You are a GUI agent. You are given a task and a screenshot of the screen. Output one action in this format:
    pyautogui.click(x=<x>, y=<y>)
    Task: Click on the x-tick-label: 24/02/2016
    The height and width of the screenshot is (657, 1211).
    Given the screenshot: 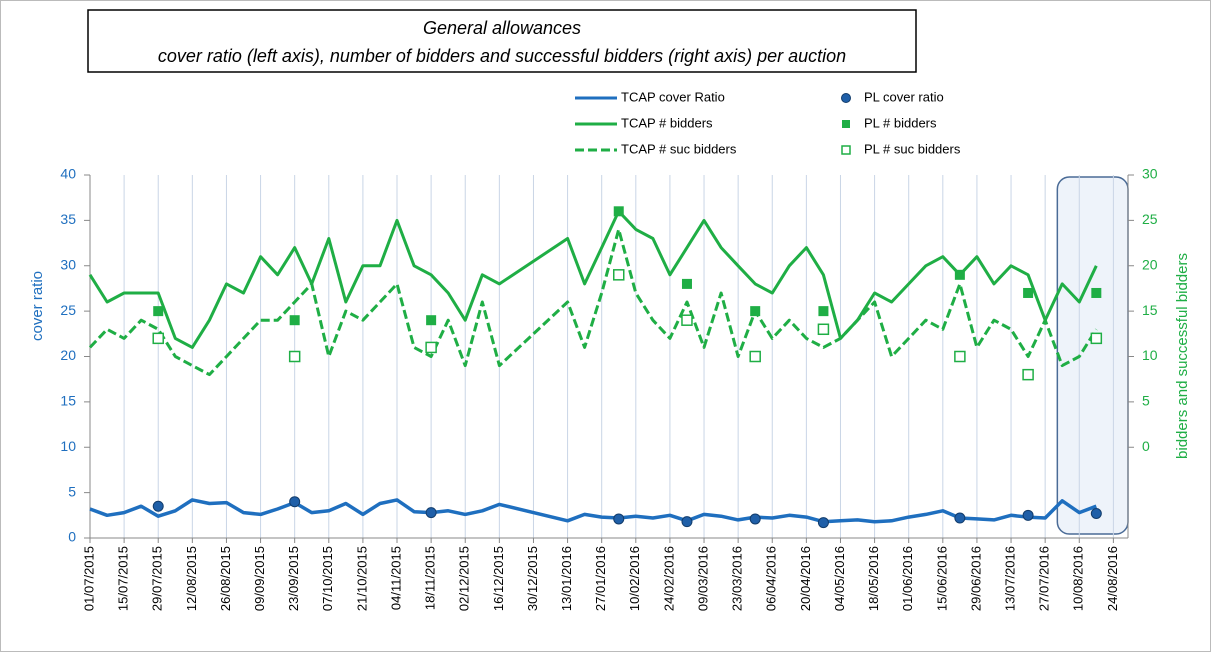 What is the action you would take?
    pyautogui.click(x=668, y=578)
    